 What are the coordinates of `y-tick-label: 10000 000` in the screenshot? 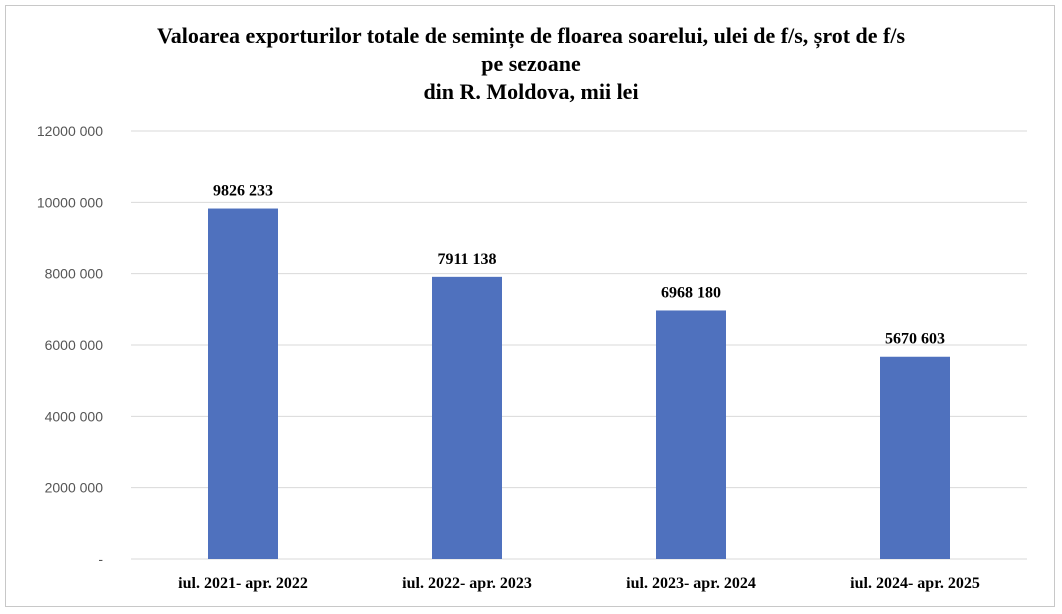 It's located at (70, 202).